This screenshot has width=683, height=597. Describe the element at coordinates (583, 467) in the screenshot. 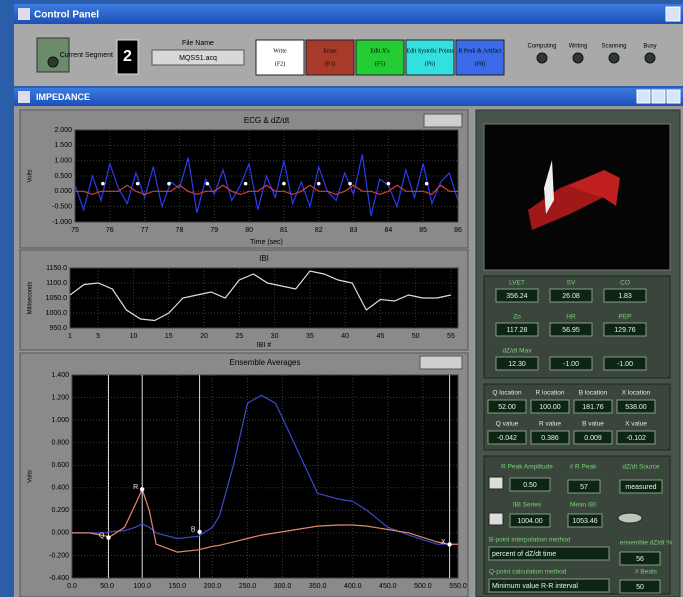

I see `field-label: # R Peak` at that location.